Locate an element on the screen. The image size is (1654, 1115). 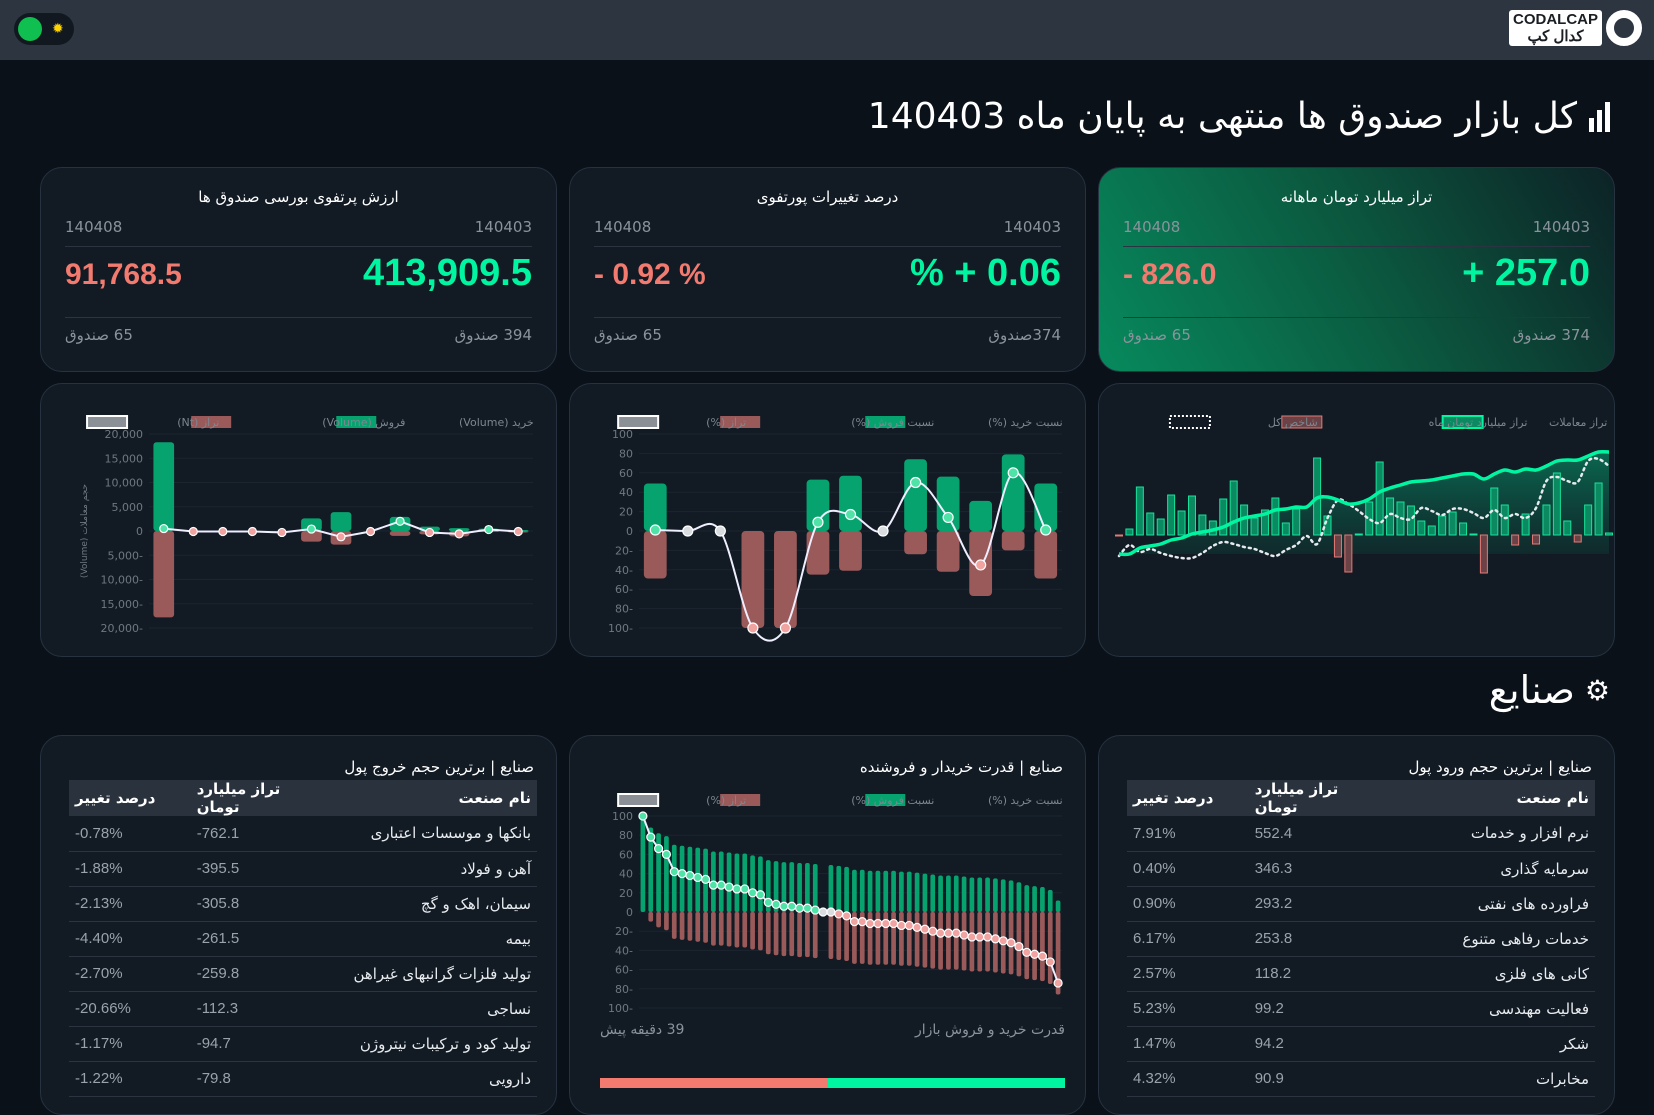
balance-value: 346.3 is located at coordinates (1314, 868).